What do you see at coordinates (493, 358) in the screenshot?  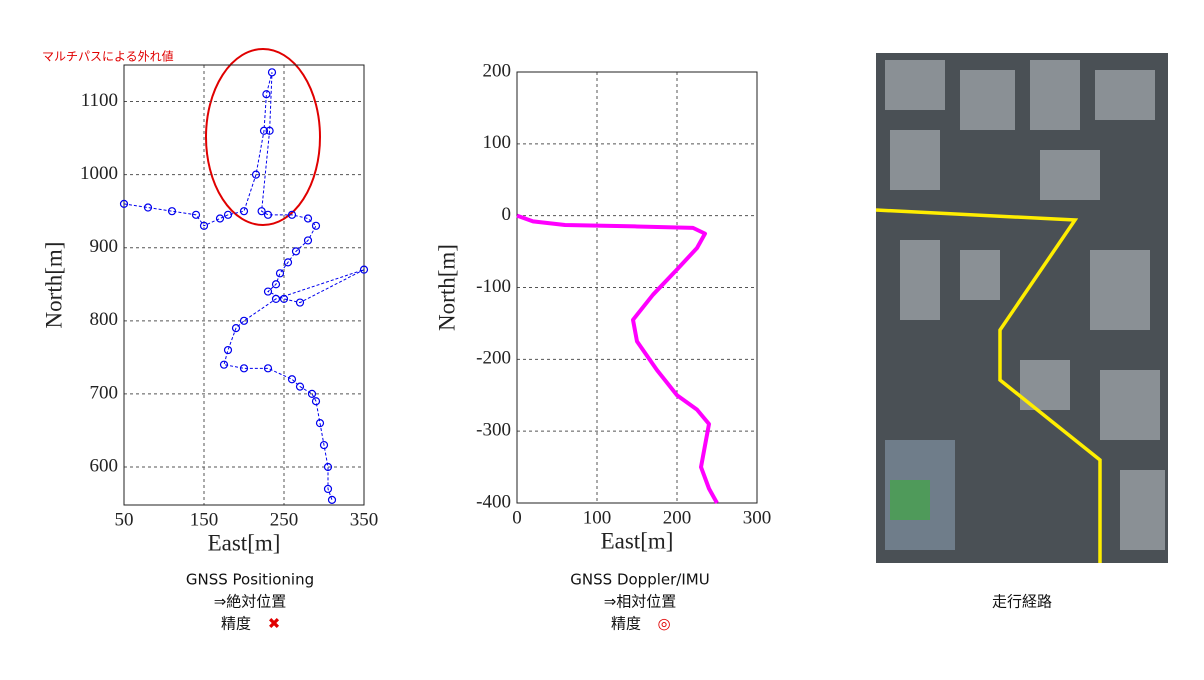 I see `y-tick-label: -200` at bounding box center [493, 358].